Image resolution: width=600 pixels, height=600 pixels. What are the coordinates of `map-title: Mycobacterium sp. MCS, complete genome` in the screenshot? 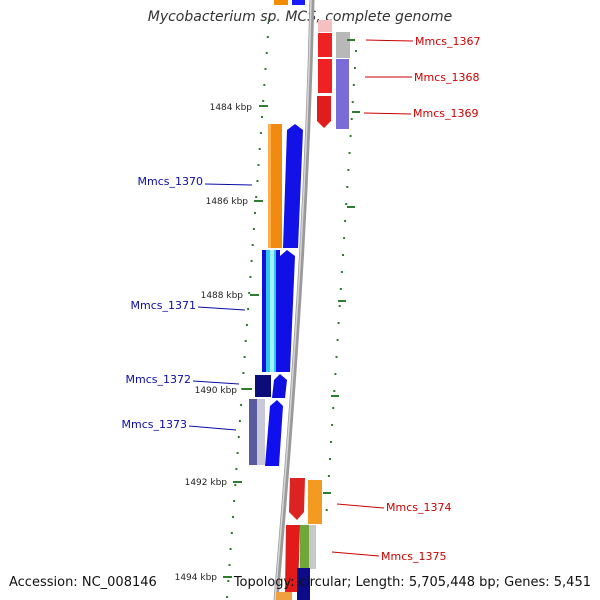 It's located at (300, 17).